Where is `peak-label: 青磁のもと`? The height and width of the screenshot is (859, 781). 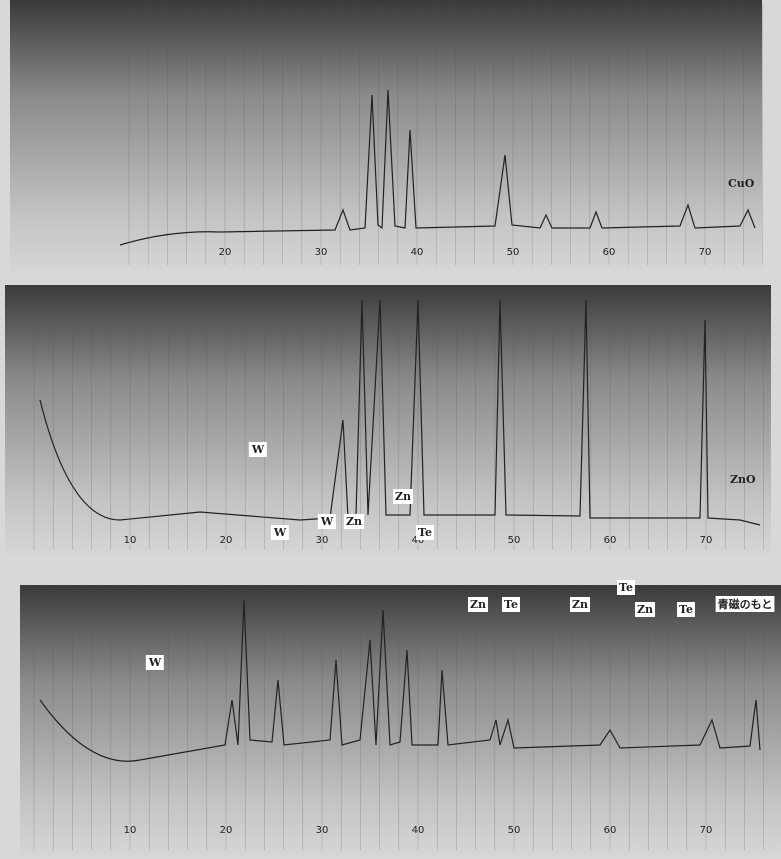 peak-label: 青磁のもと is located at coordinates (745, 604).